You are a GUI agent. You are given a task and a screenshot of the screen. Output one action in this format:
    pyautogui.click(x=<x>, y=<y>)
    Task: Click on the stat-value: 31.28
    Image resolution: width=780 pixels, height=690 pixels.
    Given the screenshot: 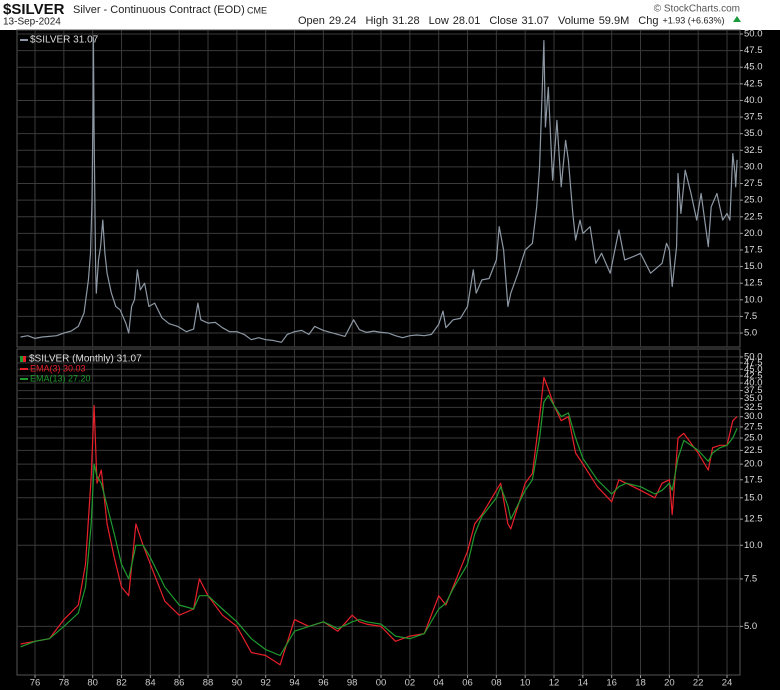 What is the action you would take?
    pyautogui.click(x=406, y=21)
    